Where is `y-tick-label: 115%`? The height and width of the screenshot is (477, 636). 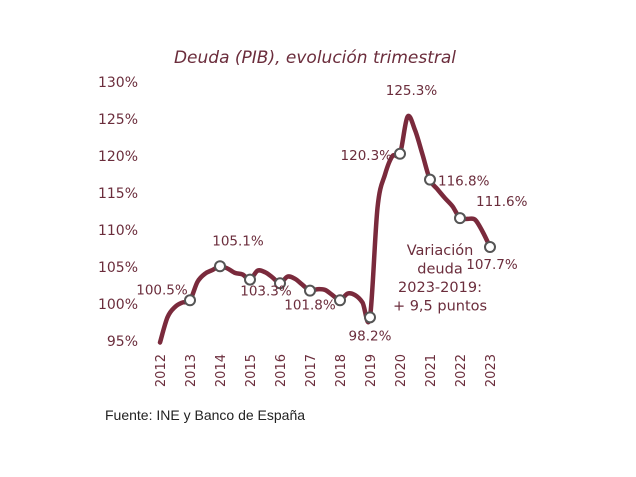
y-tick-label: 115% is located at coordinates (118, 194).